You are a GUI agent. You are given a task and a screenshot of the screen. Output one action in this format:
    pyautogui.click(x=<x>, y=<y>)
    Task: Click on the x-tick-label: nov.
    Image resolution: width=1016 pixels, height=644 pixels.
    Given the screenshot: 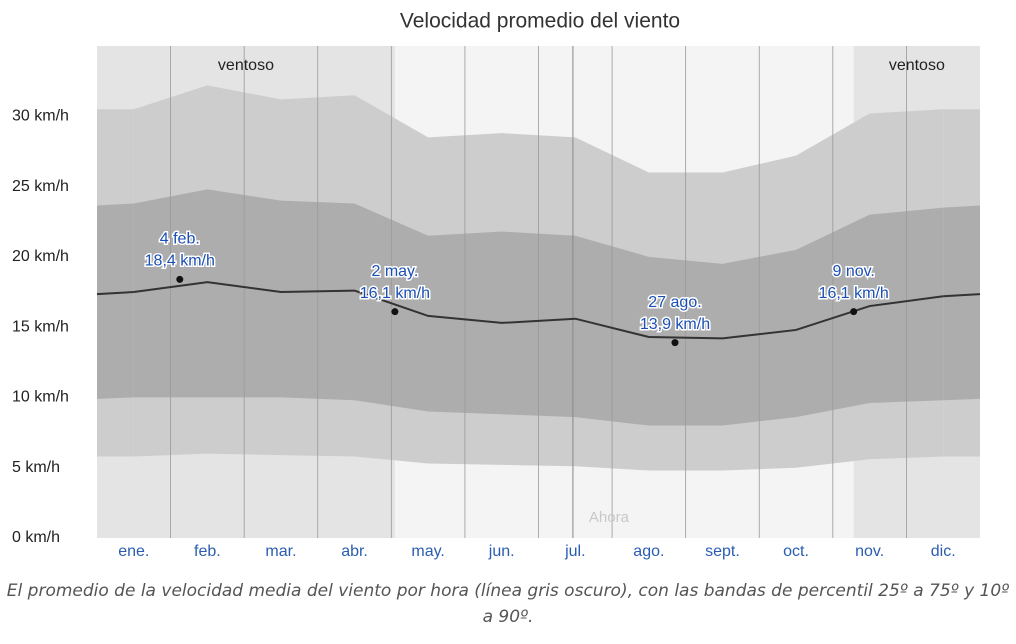 What is the action you would take?
    pyautogui.click(x=869, y=551)
    